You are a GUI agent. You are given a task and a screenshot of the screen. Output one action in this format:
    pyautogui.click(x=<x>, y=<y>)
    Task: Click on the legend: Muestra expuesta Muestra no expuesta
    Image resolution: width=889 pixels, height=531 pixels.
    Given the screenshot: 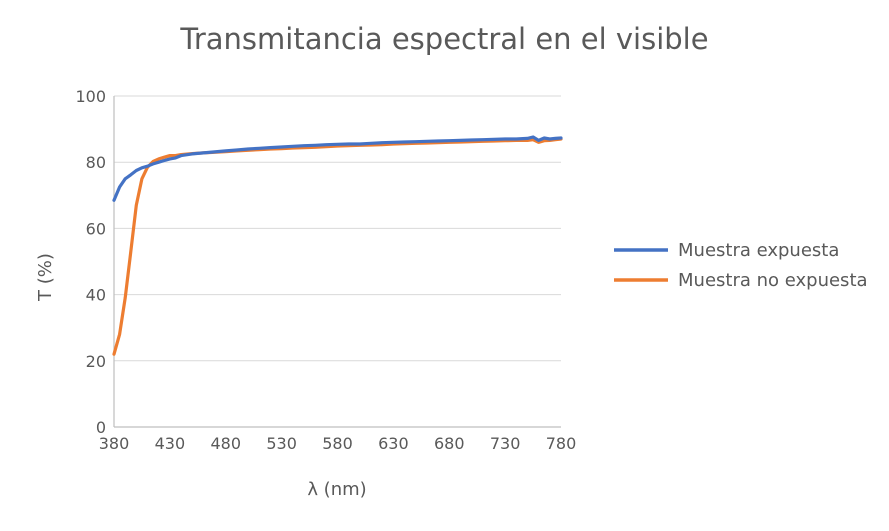 What is the action you would take?
    pyautogui.click(x=741, y=265)
    